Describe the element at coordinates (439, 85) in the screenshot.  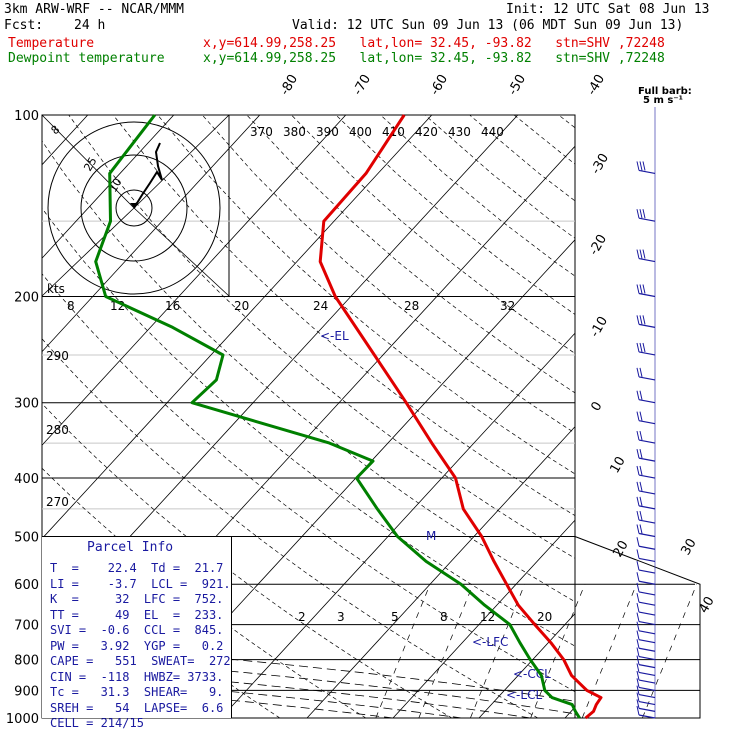
I see `isotherm-label: -60` at that location.